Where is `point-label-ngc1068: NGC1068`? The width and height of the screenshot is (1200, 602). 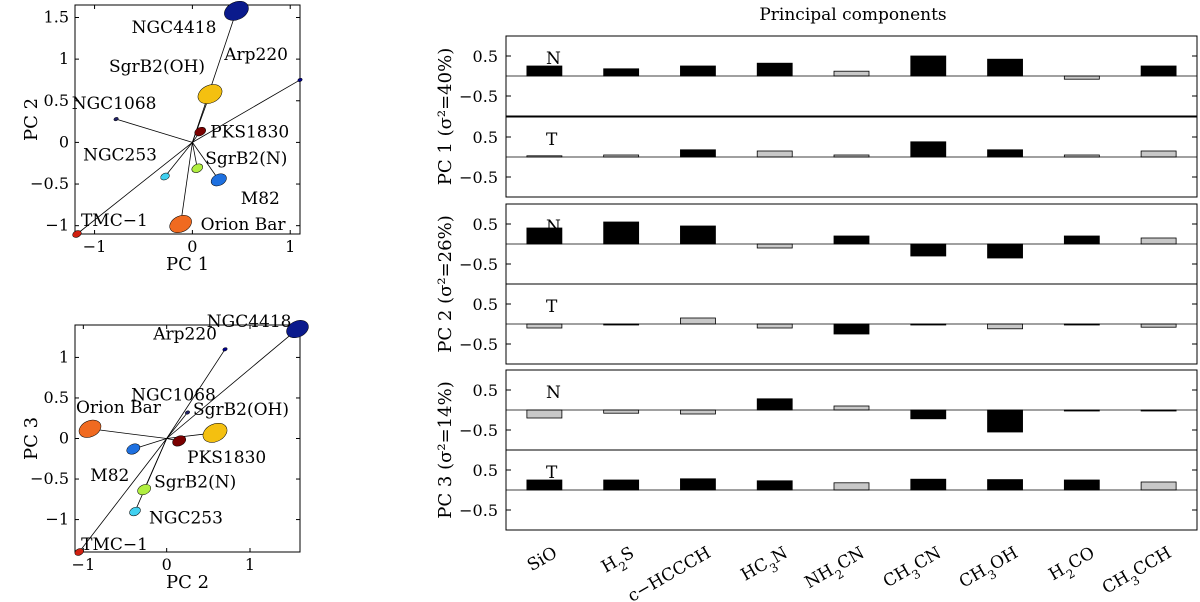
point-label-ngc1068: NGC1068 is located at coordinates (114, 104).